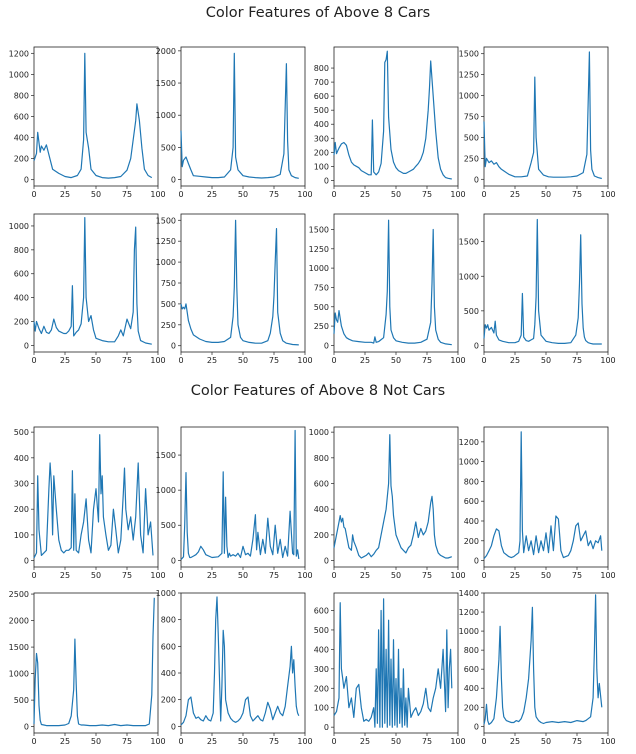 This screenshot has height=754, width=636. I want to click on figure-title-cars: Color Features of Above 8 Cars, so click(318, 13).